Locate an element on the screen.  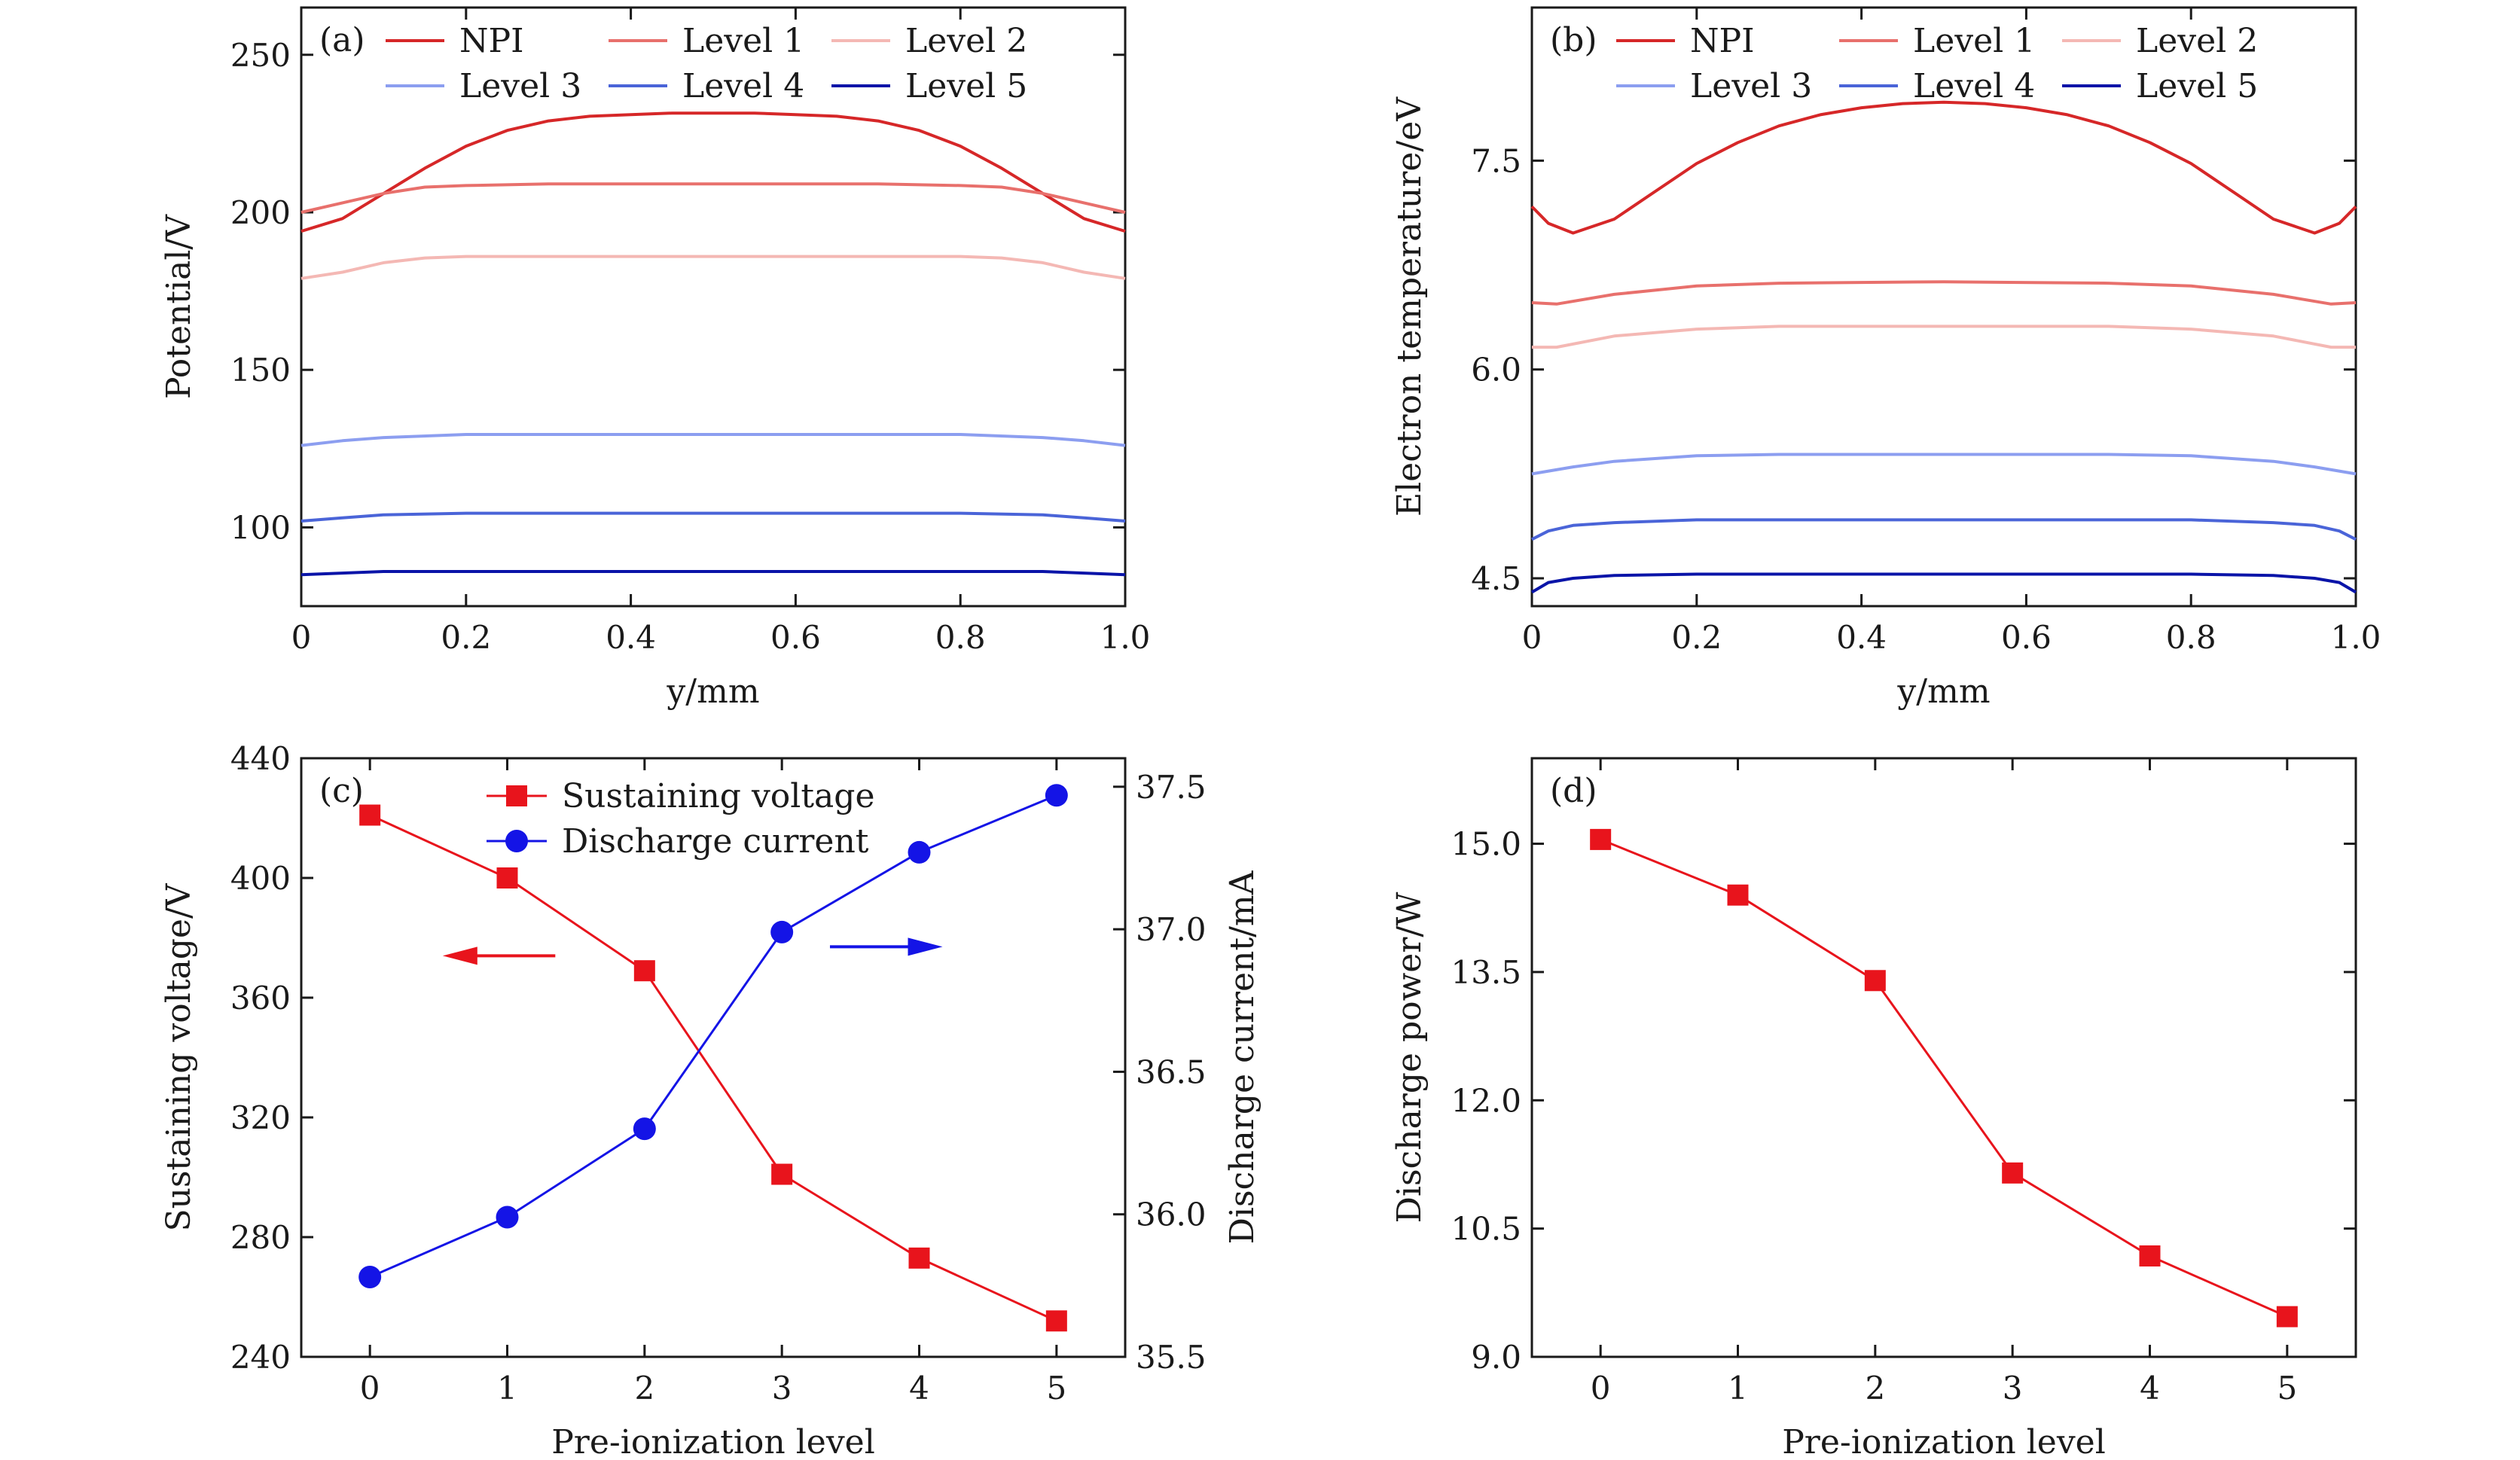
x-tick-label: 3 is located at coordinates (2013, 1388).